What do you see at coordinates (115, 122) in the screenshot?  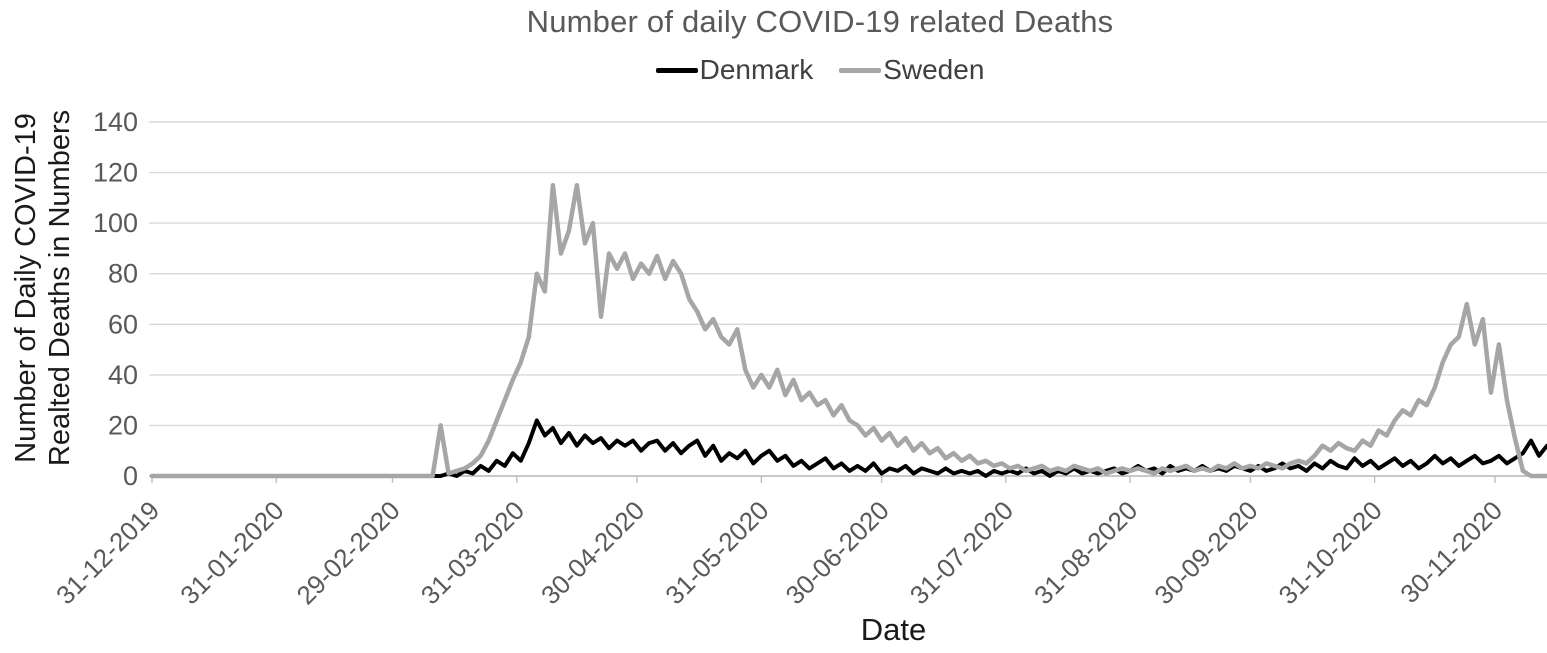 I see `y-tick-label: 140` at bounding box center [115, 122].